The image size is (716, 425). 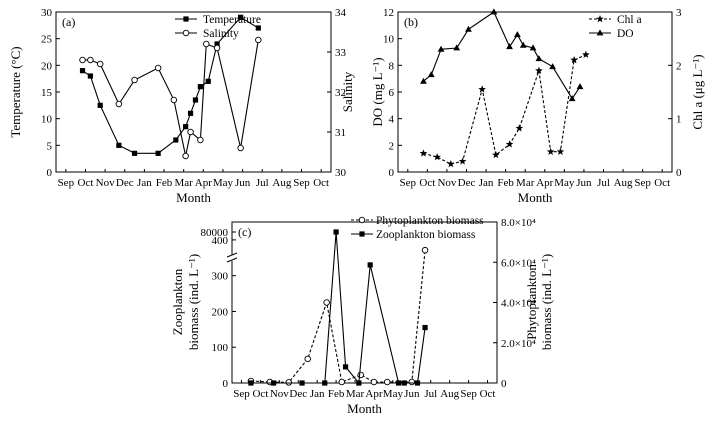 I want to click on y2-tick-label: 4.0×10⁴, so click(x=518, y=304).